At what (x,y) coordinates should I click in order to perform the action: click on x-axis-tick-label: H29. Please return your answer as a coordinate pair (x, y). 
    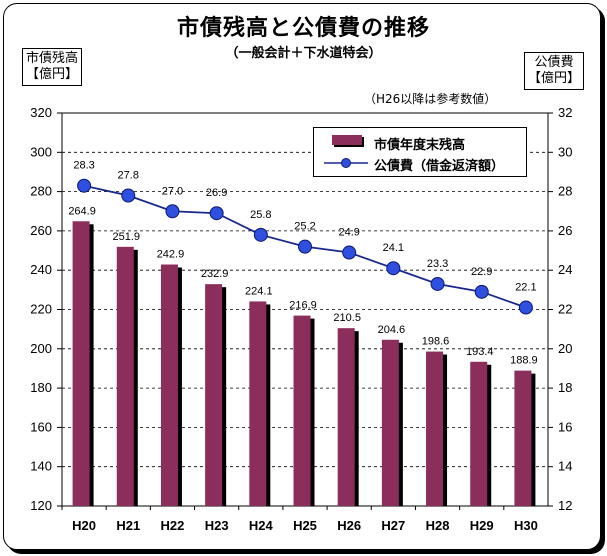
    Looking at the image, I should click on (482, 525).